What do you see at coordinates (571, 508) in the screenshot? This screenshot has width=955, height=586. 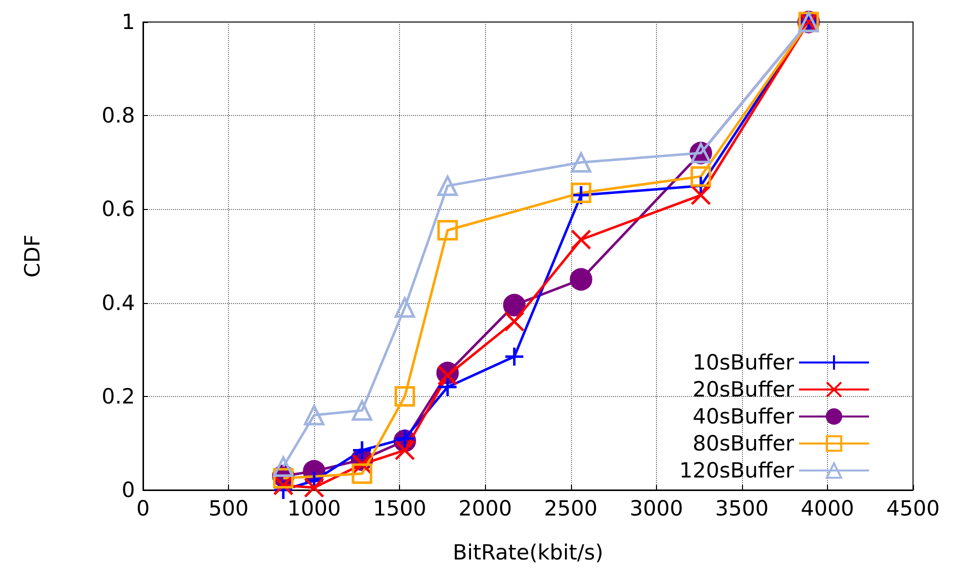 I see `x-tick-label: 2500` at bounding box center [571, 508].